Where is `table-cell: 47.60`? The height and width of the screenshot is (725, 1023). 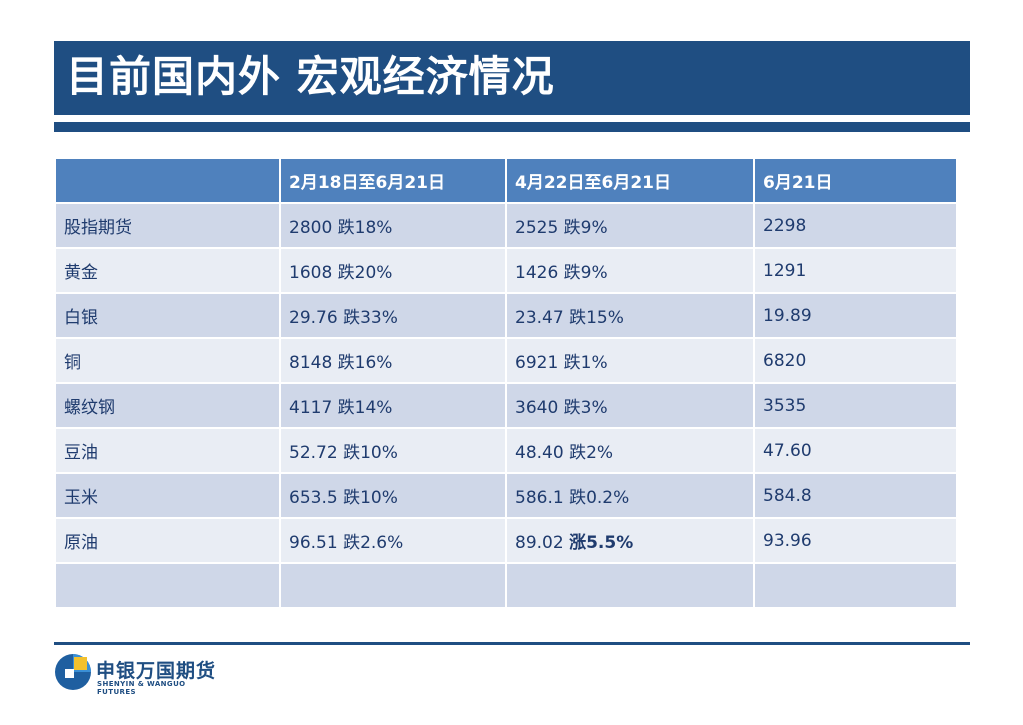 table-cell: 47.60 is located at coordinates (855, 450).